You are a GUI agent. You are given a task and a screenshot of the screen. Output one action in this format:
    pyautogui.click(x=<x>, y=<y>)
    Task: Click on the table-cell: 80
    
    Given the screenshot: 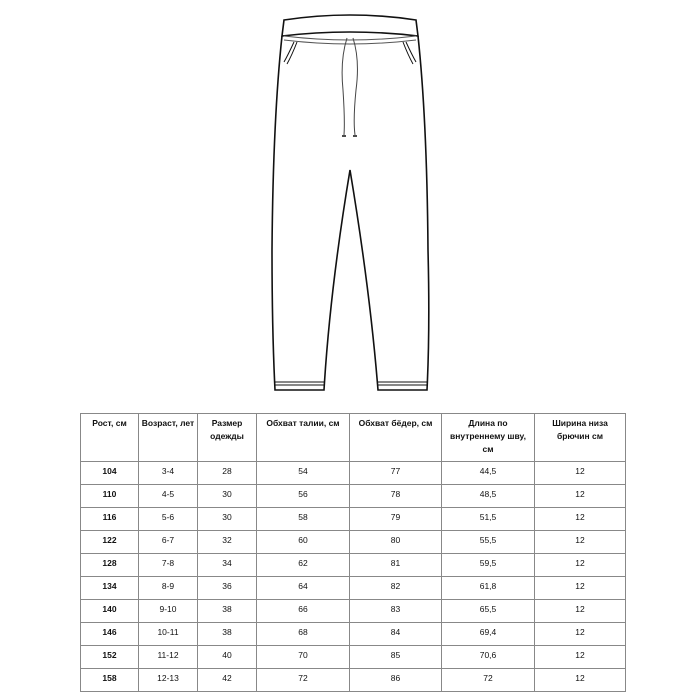 What is the action you would take?
    pyautogui.click(x=395, y=542)
    